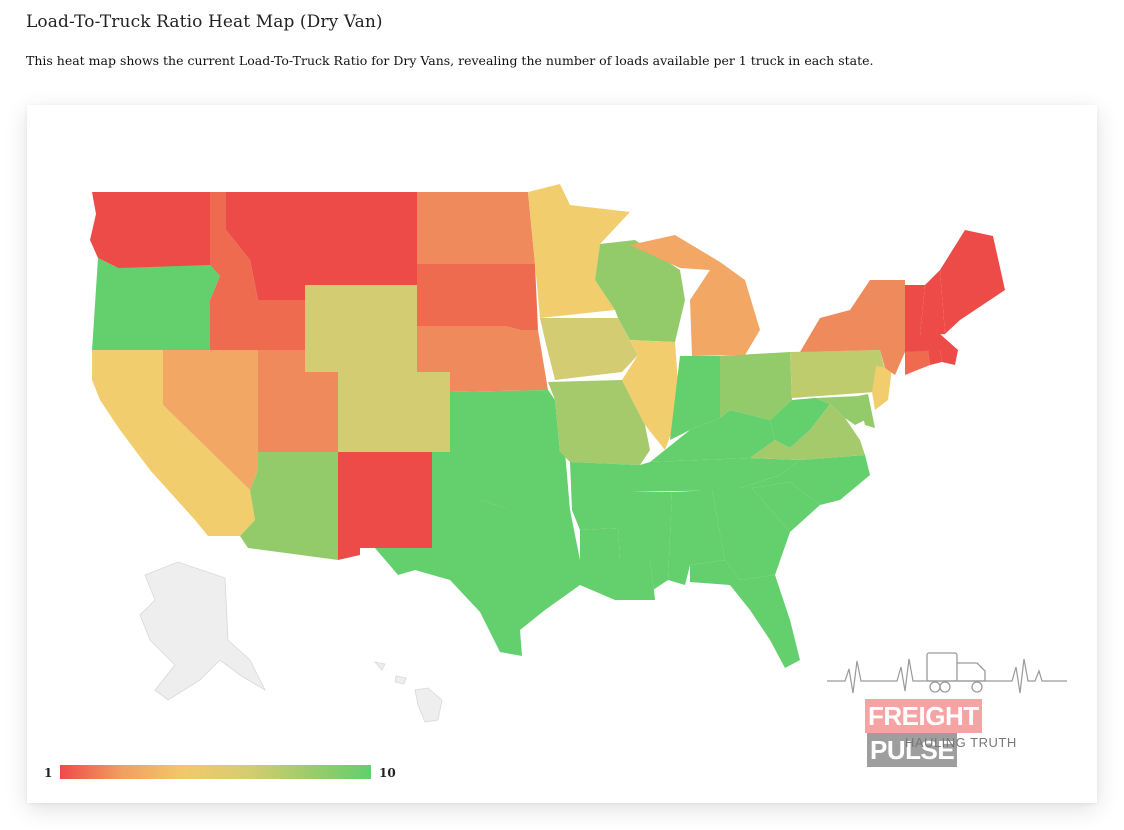 The width and height of the screenshot is (1124, 830). What do you see at coordinates (695, 295) in the screenshot?
I see `state-mi` at bounding box center [695, 295].